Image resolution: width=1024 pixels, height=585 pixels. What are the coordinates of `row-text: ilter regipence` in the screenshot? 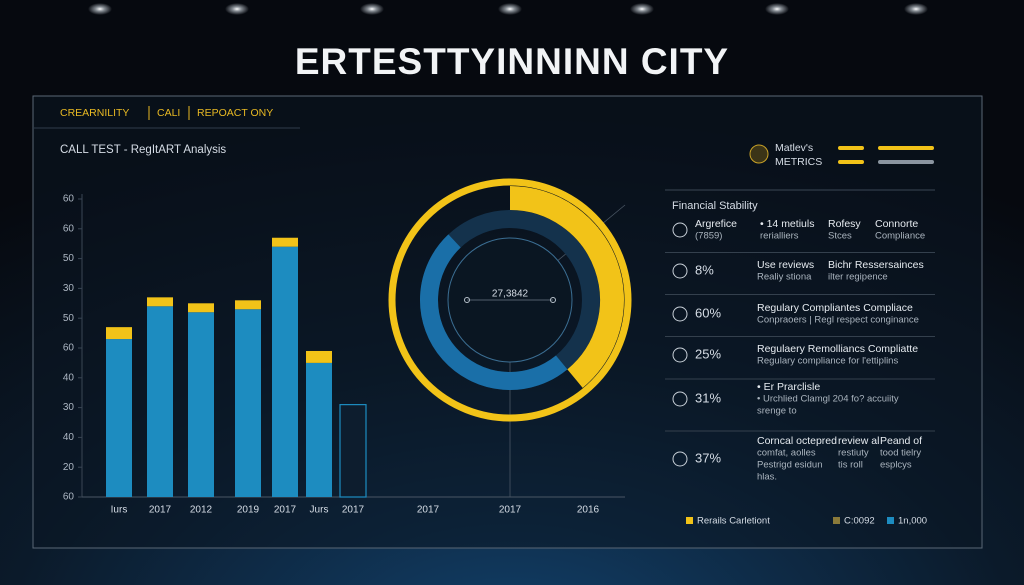 It's located at (858, 277).